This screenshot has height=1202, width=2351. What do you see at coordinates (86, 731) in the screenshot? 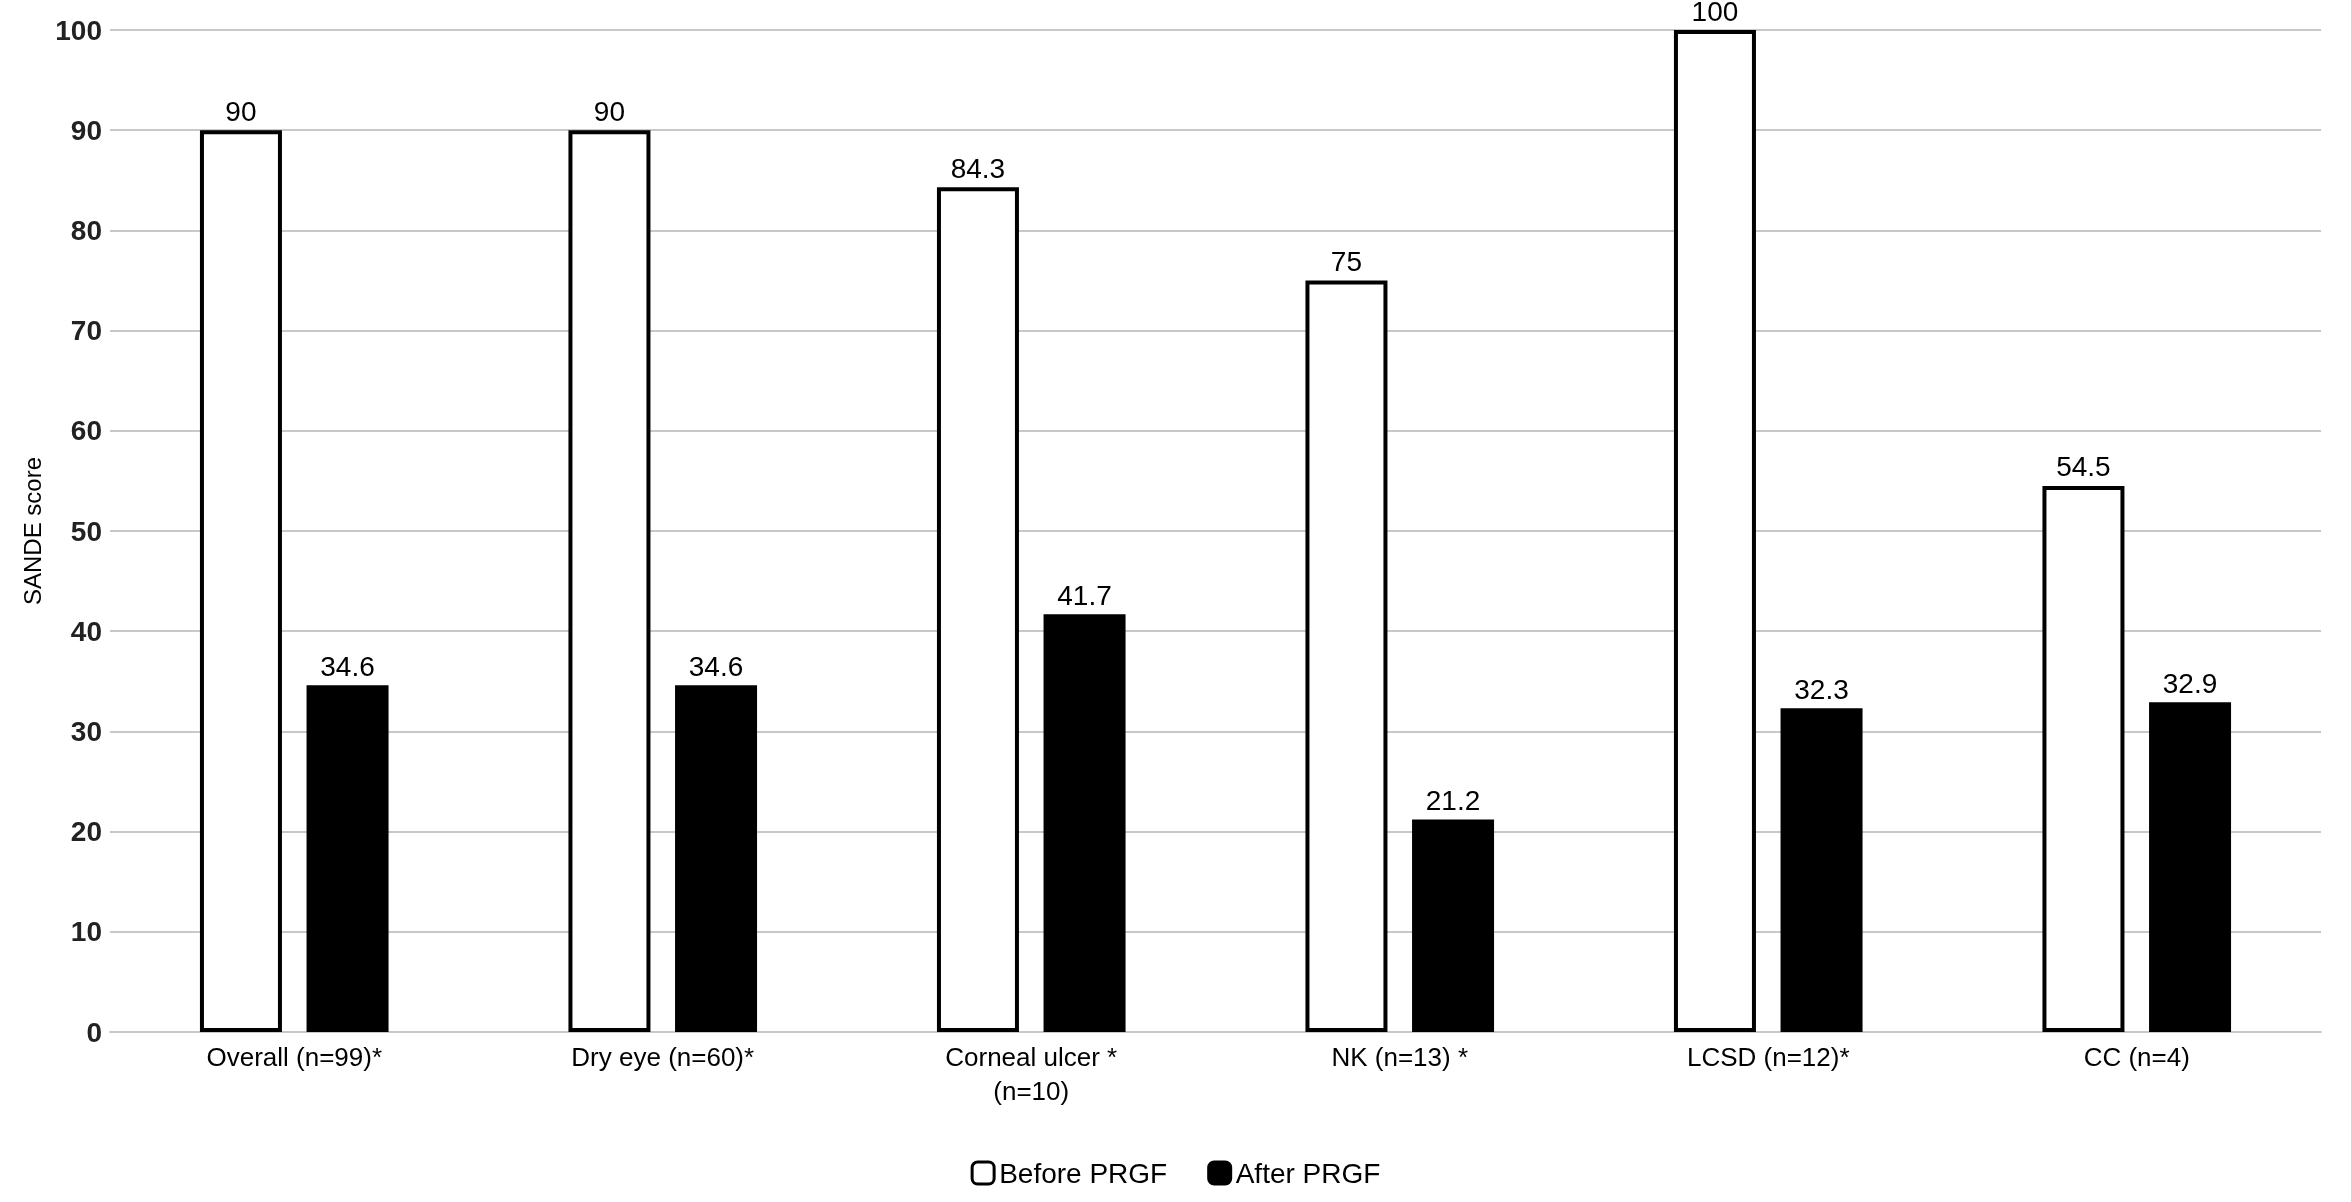
I see `y-tick-label: 30` at bounding box center [86, 731].